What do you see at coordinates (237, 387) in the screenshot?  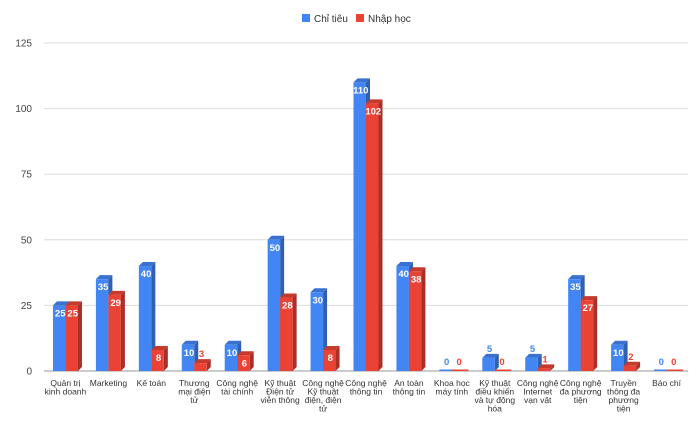 I see `x-tick-label: Công nghệ tài chính` at bounding box center [237, 387].